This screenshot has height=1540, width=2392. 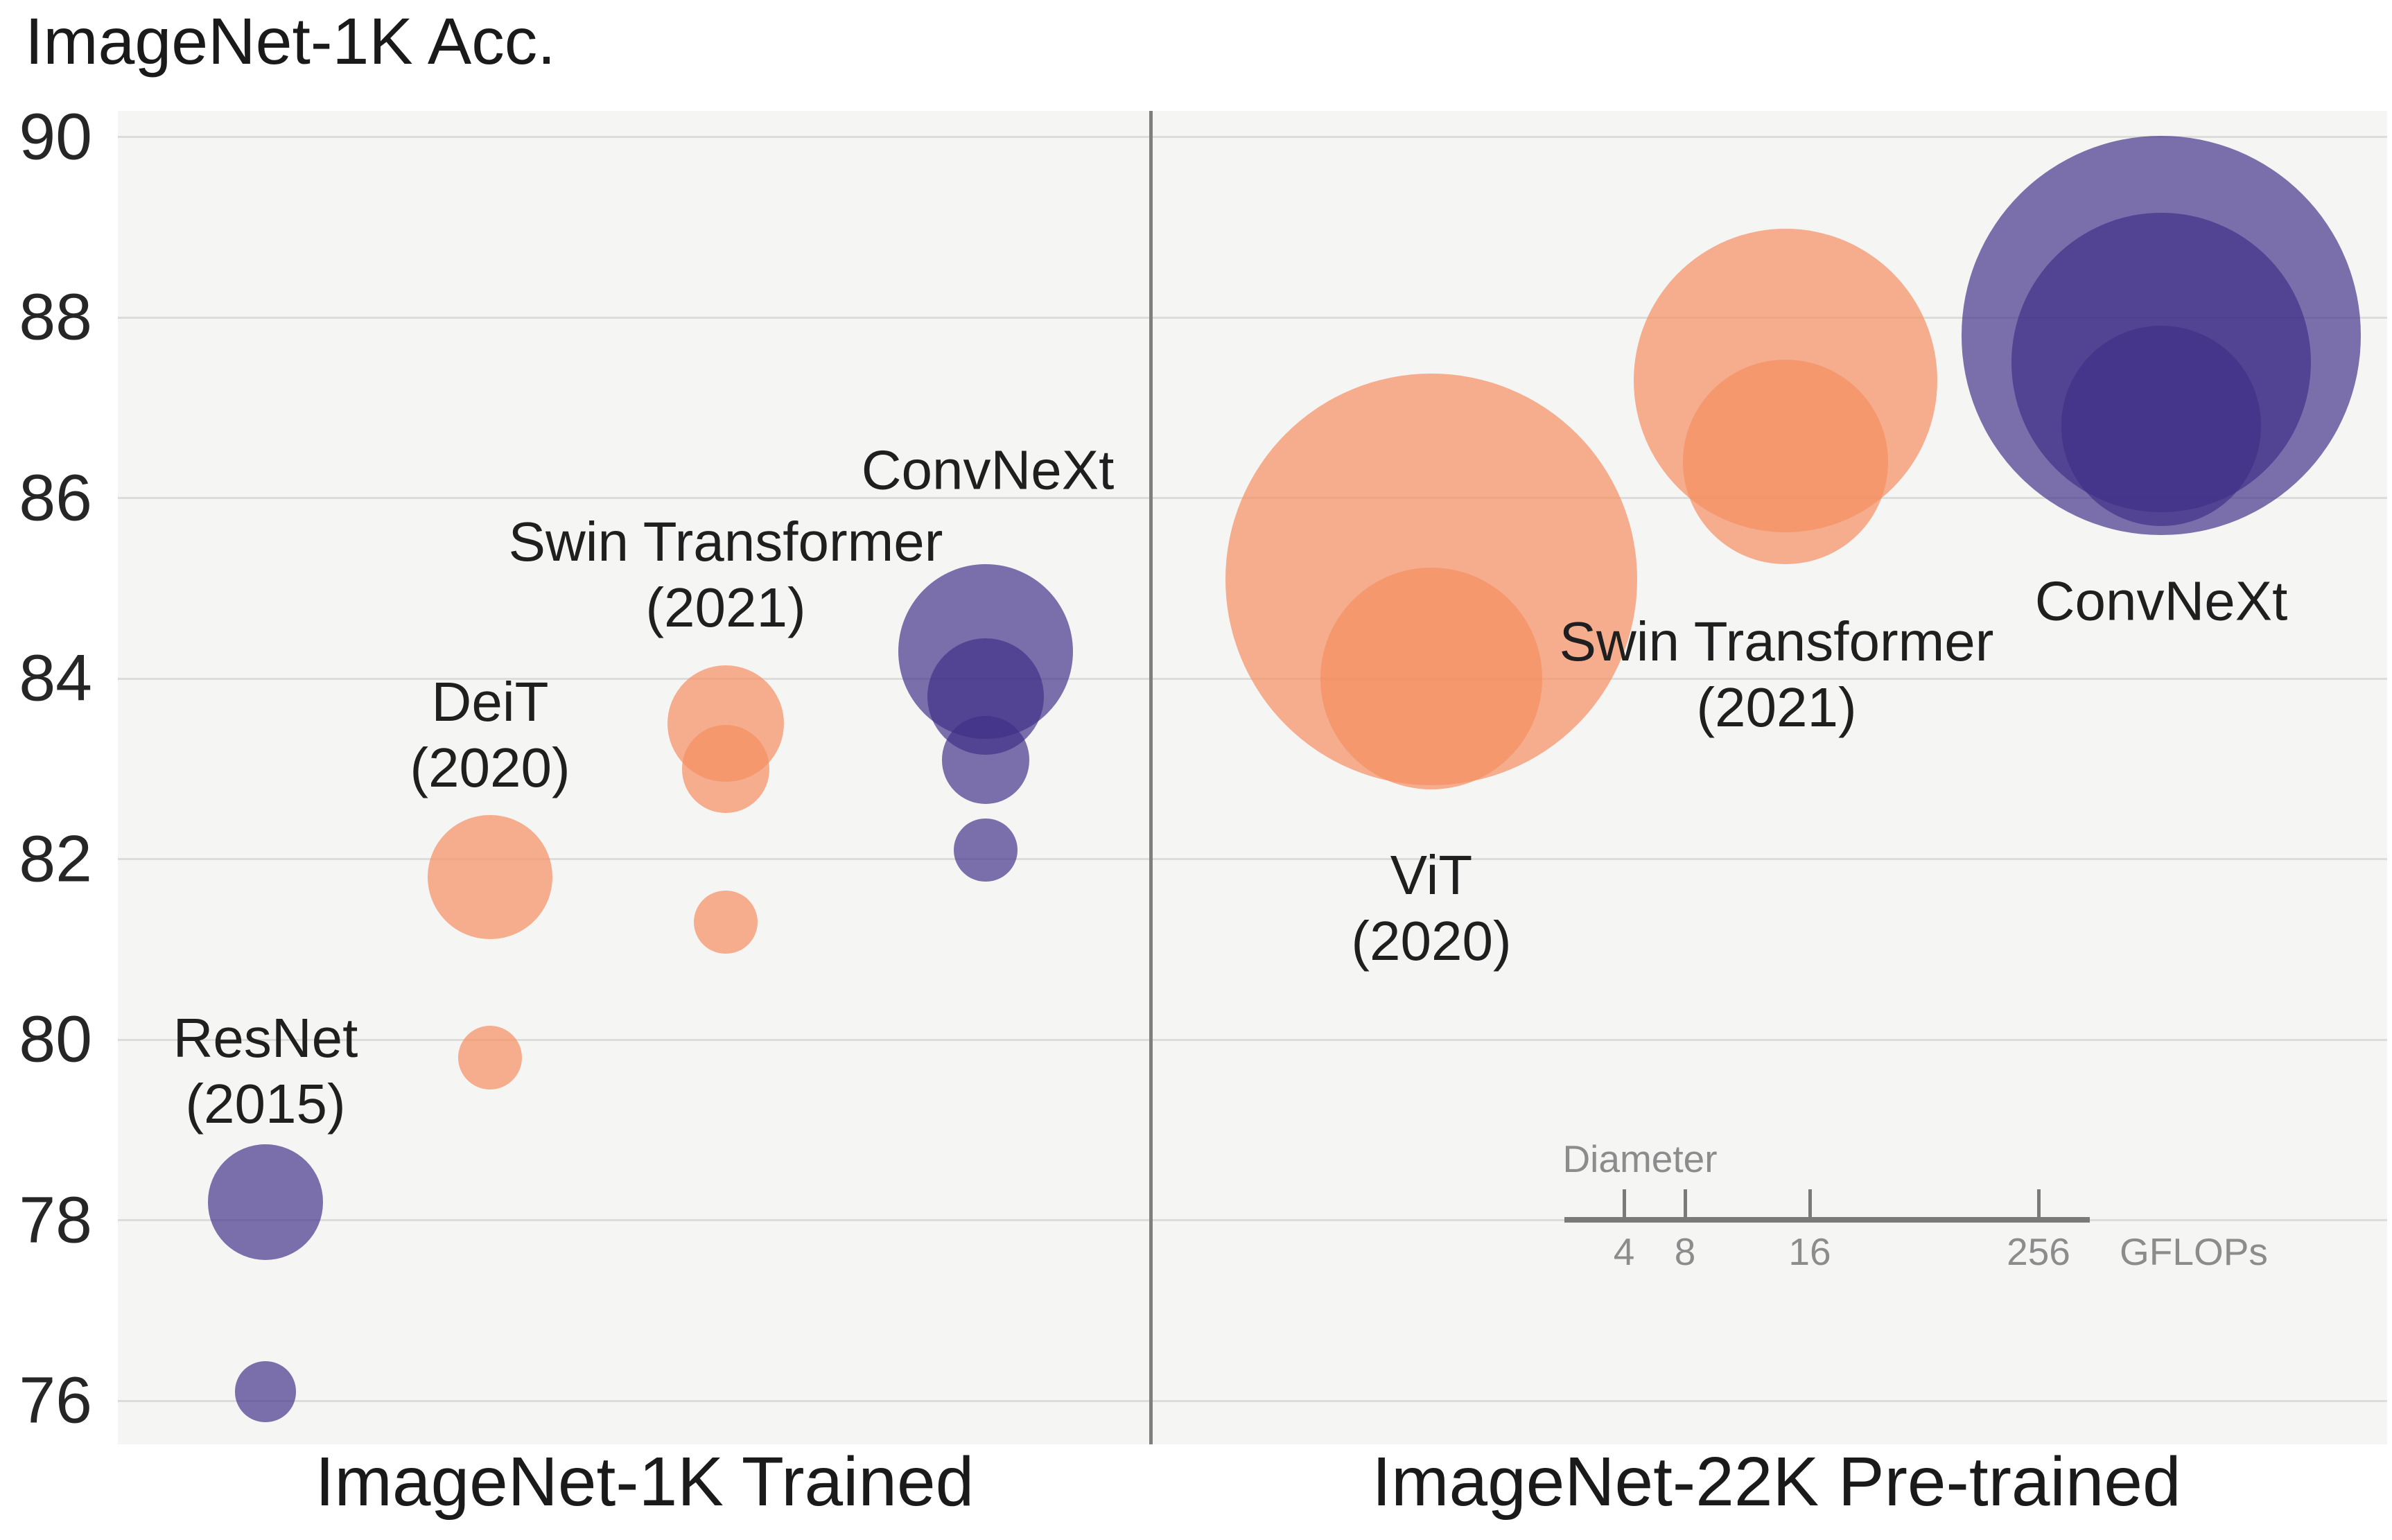 I want to click on bubble-deit-acc-81.8, so click(x=490, y=877).